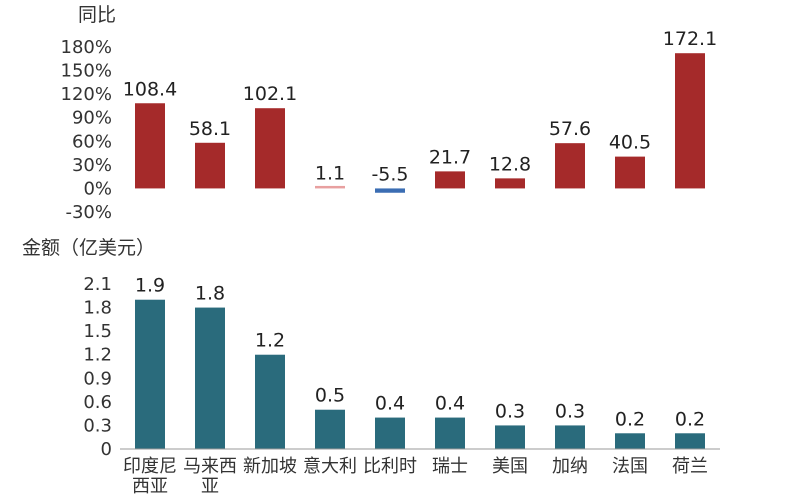  Describe the element at coordinates (390, 466) in the screenshot. I see `category-label: 比利时` at that location.